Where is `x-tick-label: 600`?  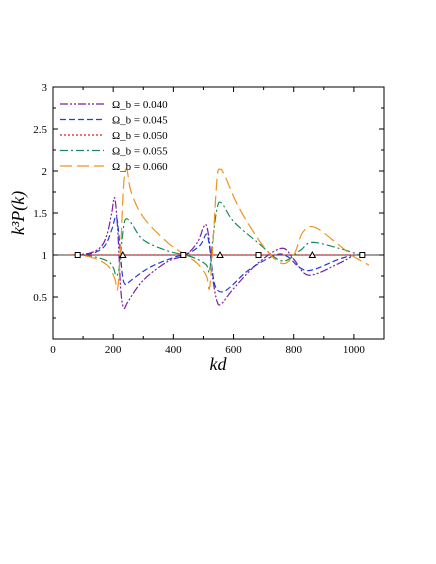 x-tick-label: 600 is located at coordinates (233, 350).